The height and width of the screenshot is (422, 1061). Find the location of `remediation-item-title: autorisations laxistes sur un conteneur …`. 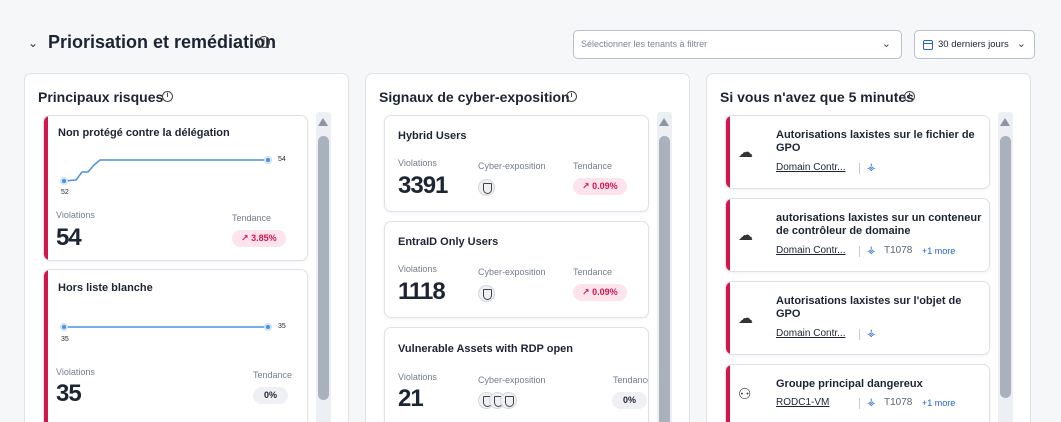

remediation-item-title: autorisations laxistes sur un conteneur … is located at coordinates (879, 224).